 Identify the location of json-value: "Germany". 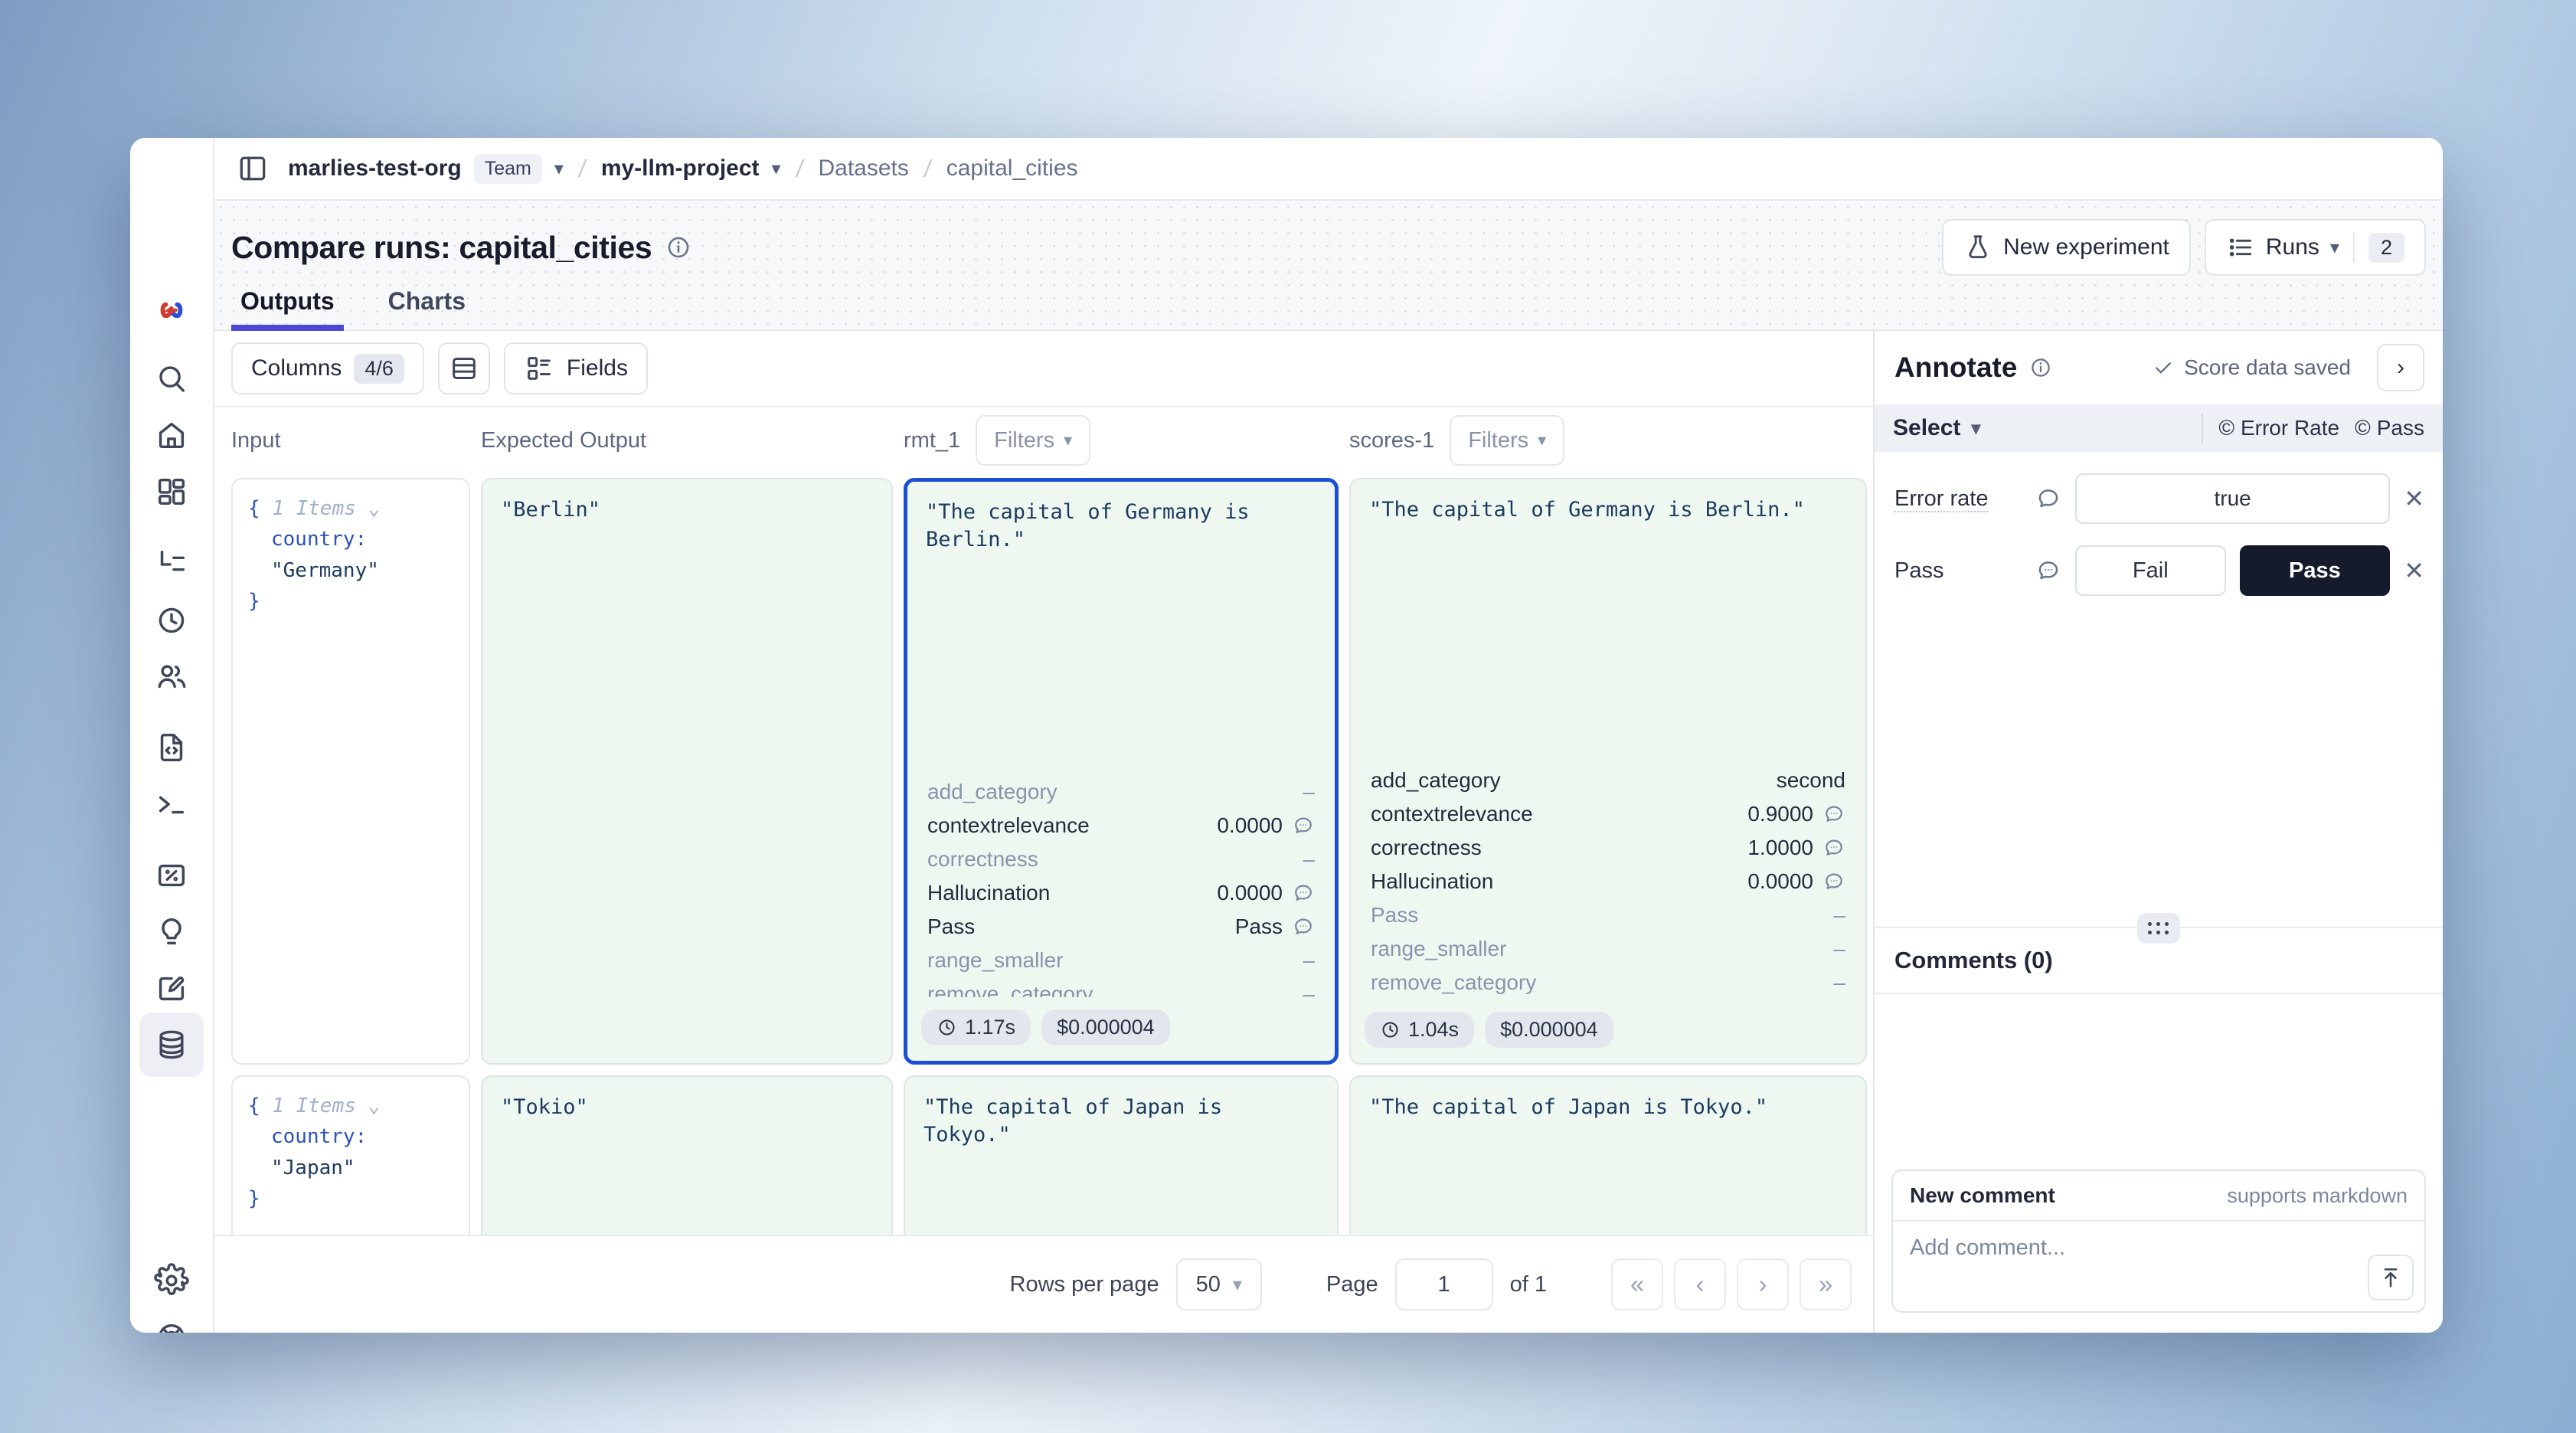
(325, 570).